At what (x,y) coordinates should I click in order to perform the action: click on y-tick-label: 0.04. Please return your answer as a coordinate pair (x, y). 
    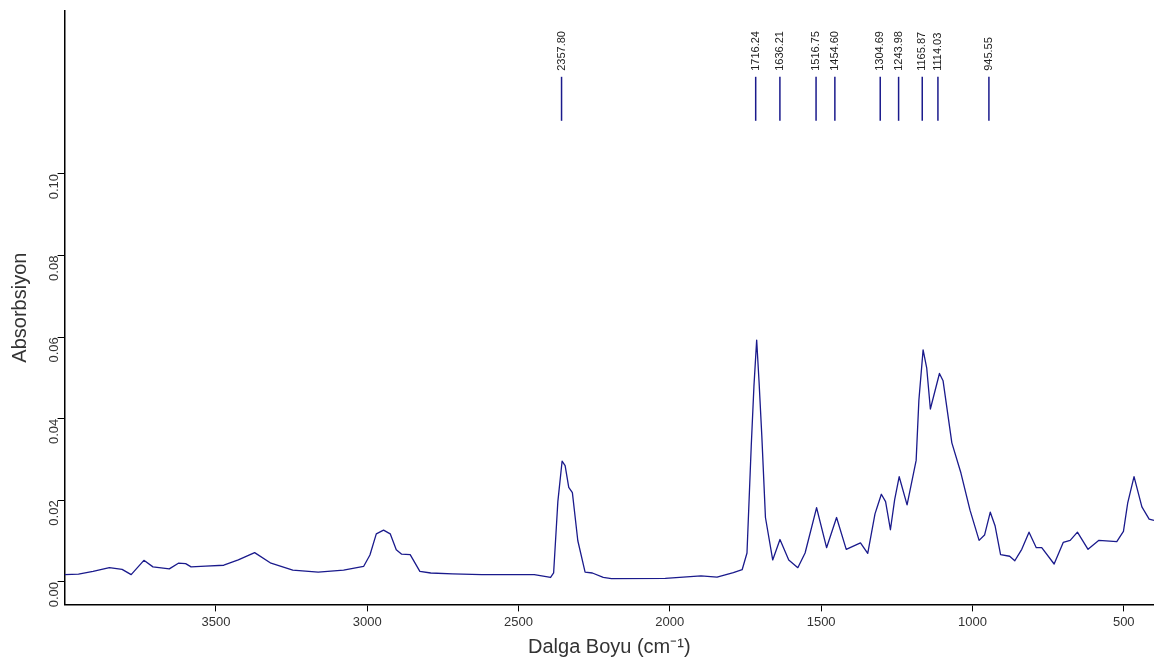
    Looking at the image, I should click on (54, 431).